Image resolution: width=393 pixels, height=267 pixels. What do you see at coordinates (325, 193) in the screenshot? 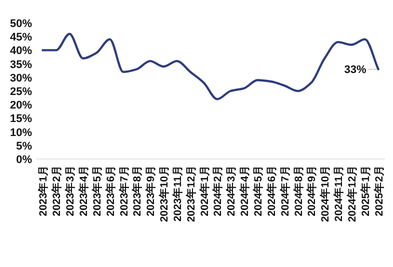
I see `x-tick-label: 2024年10月` at bounding box center [325, 193].